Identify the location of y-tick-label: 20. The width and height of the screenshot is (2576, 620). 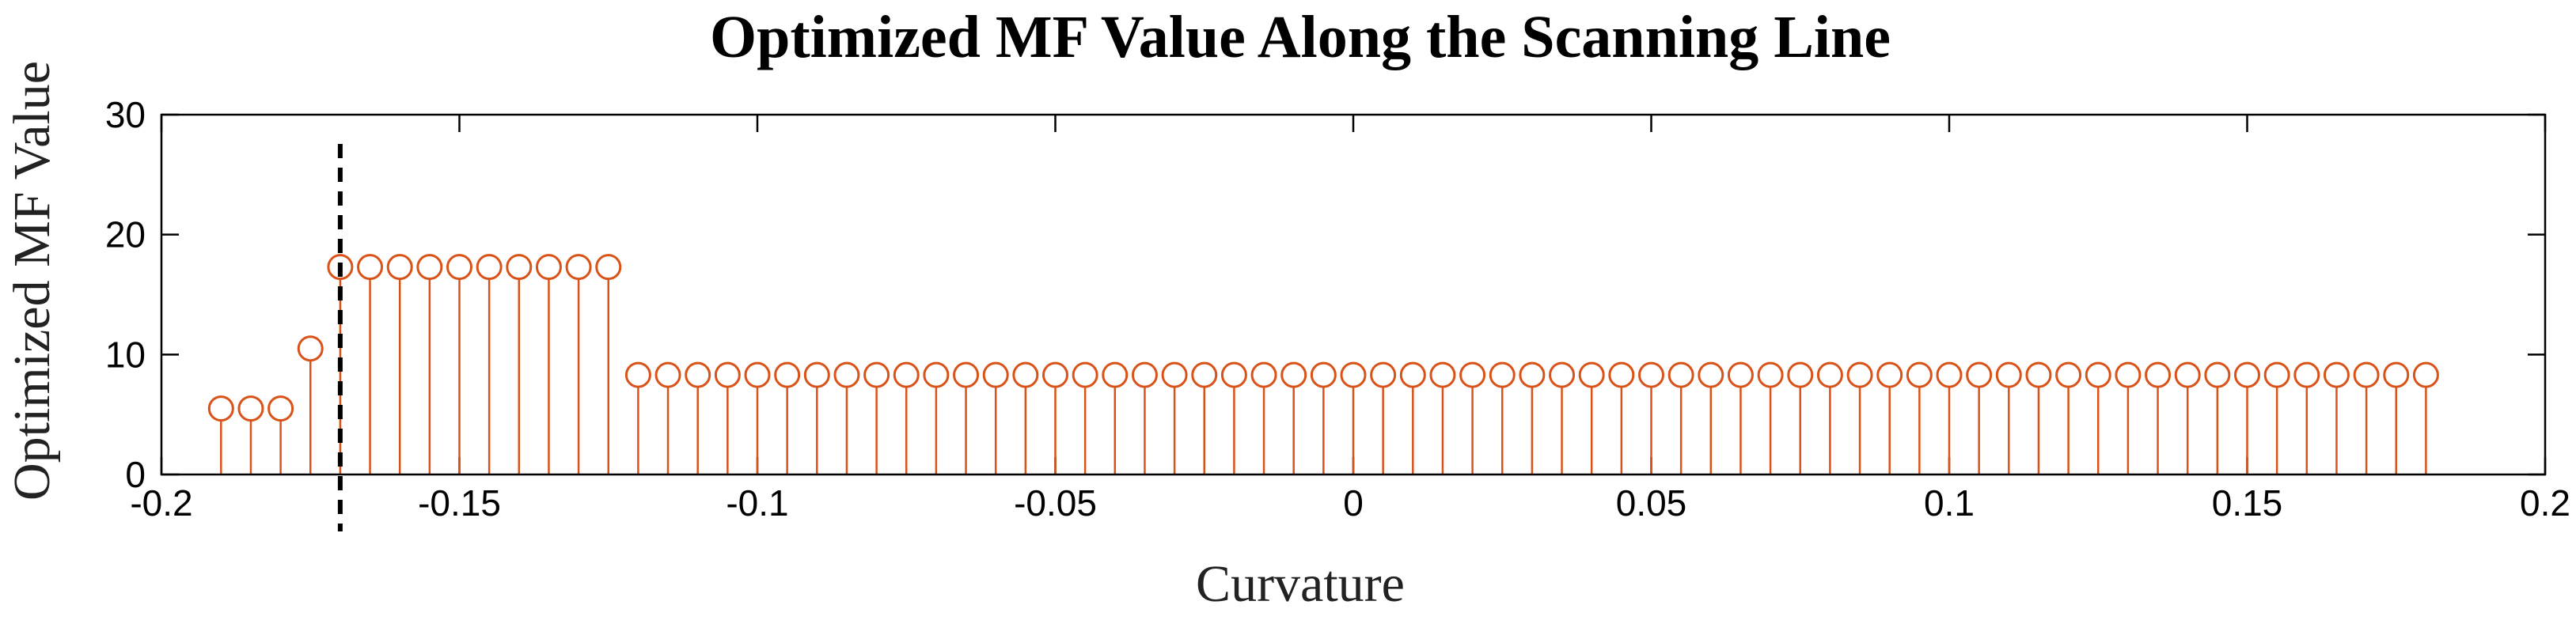
(125, 234).